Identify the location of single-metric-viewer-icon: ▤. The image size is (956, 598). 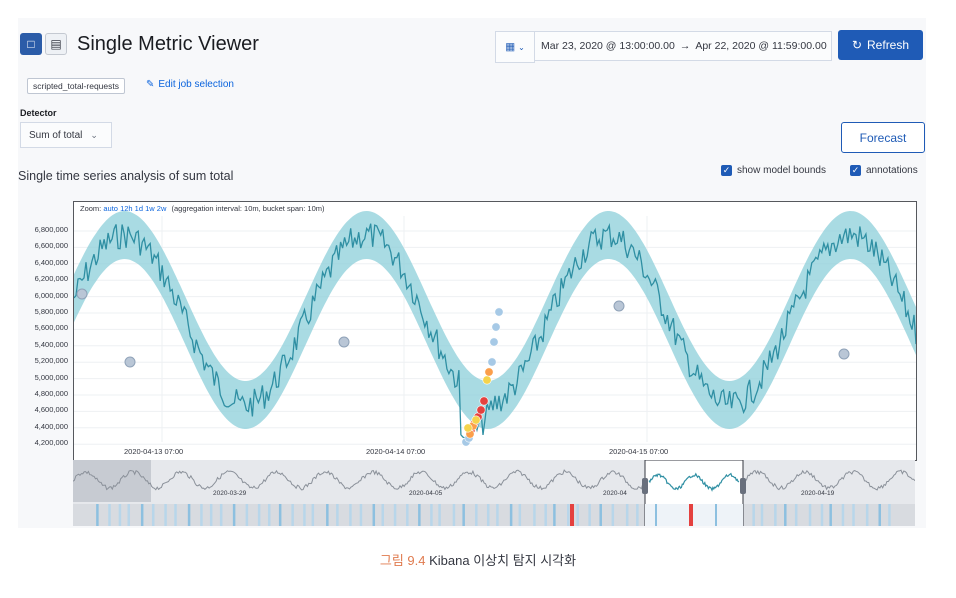
(56, 44).